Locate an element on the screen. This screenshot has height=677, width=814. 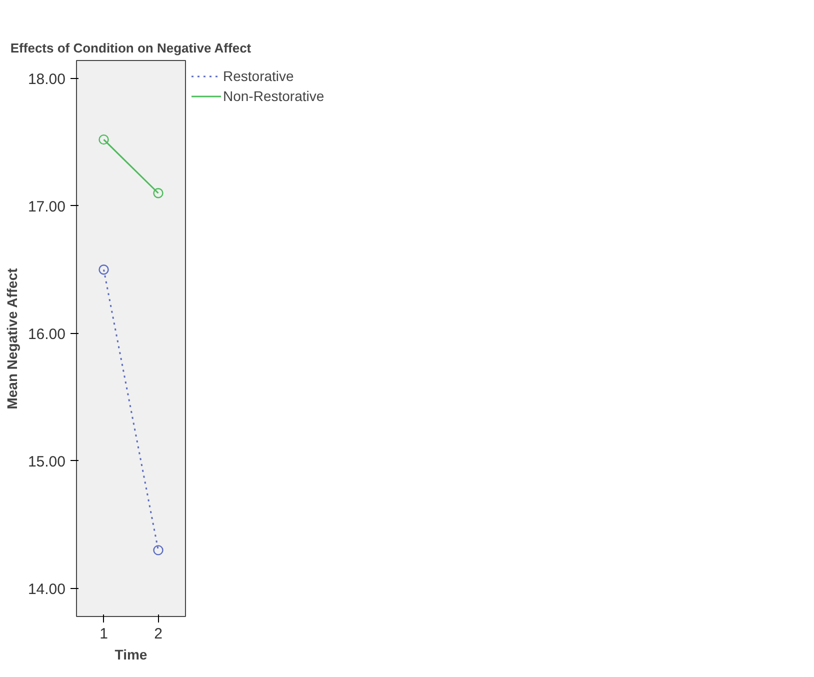
legend-label: Non-Restorative is located at coordinates (273, 96).